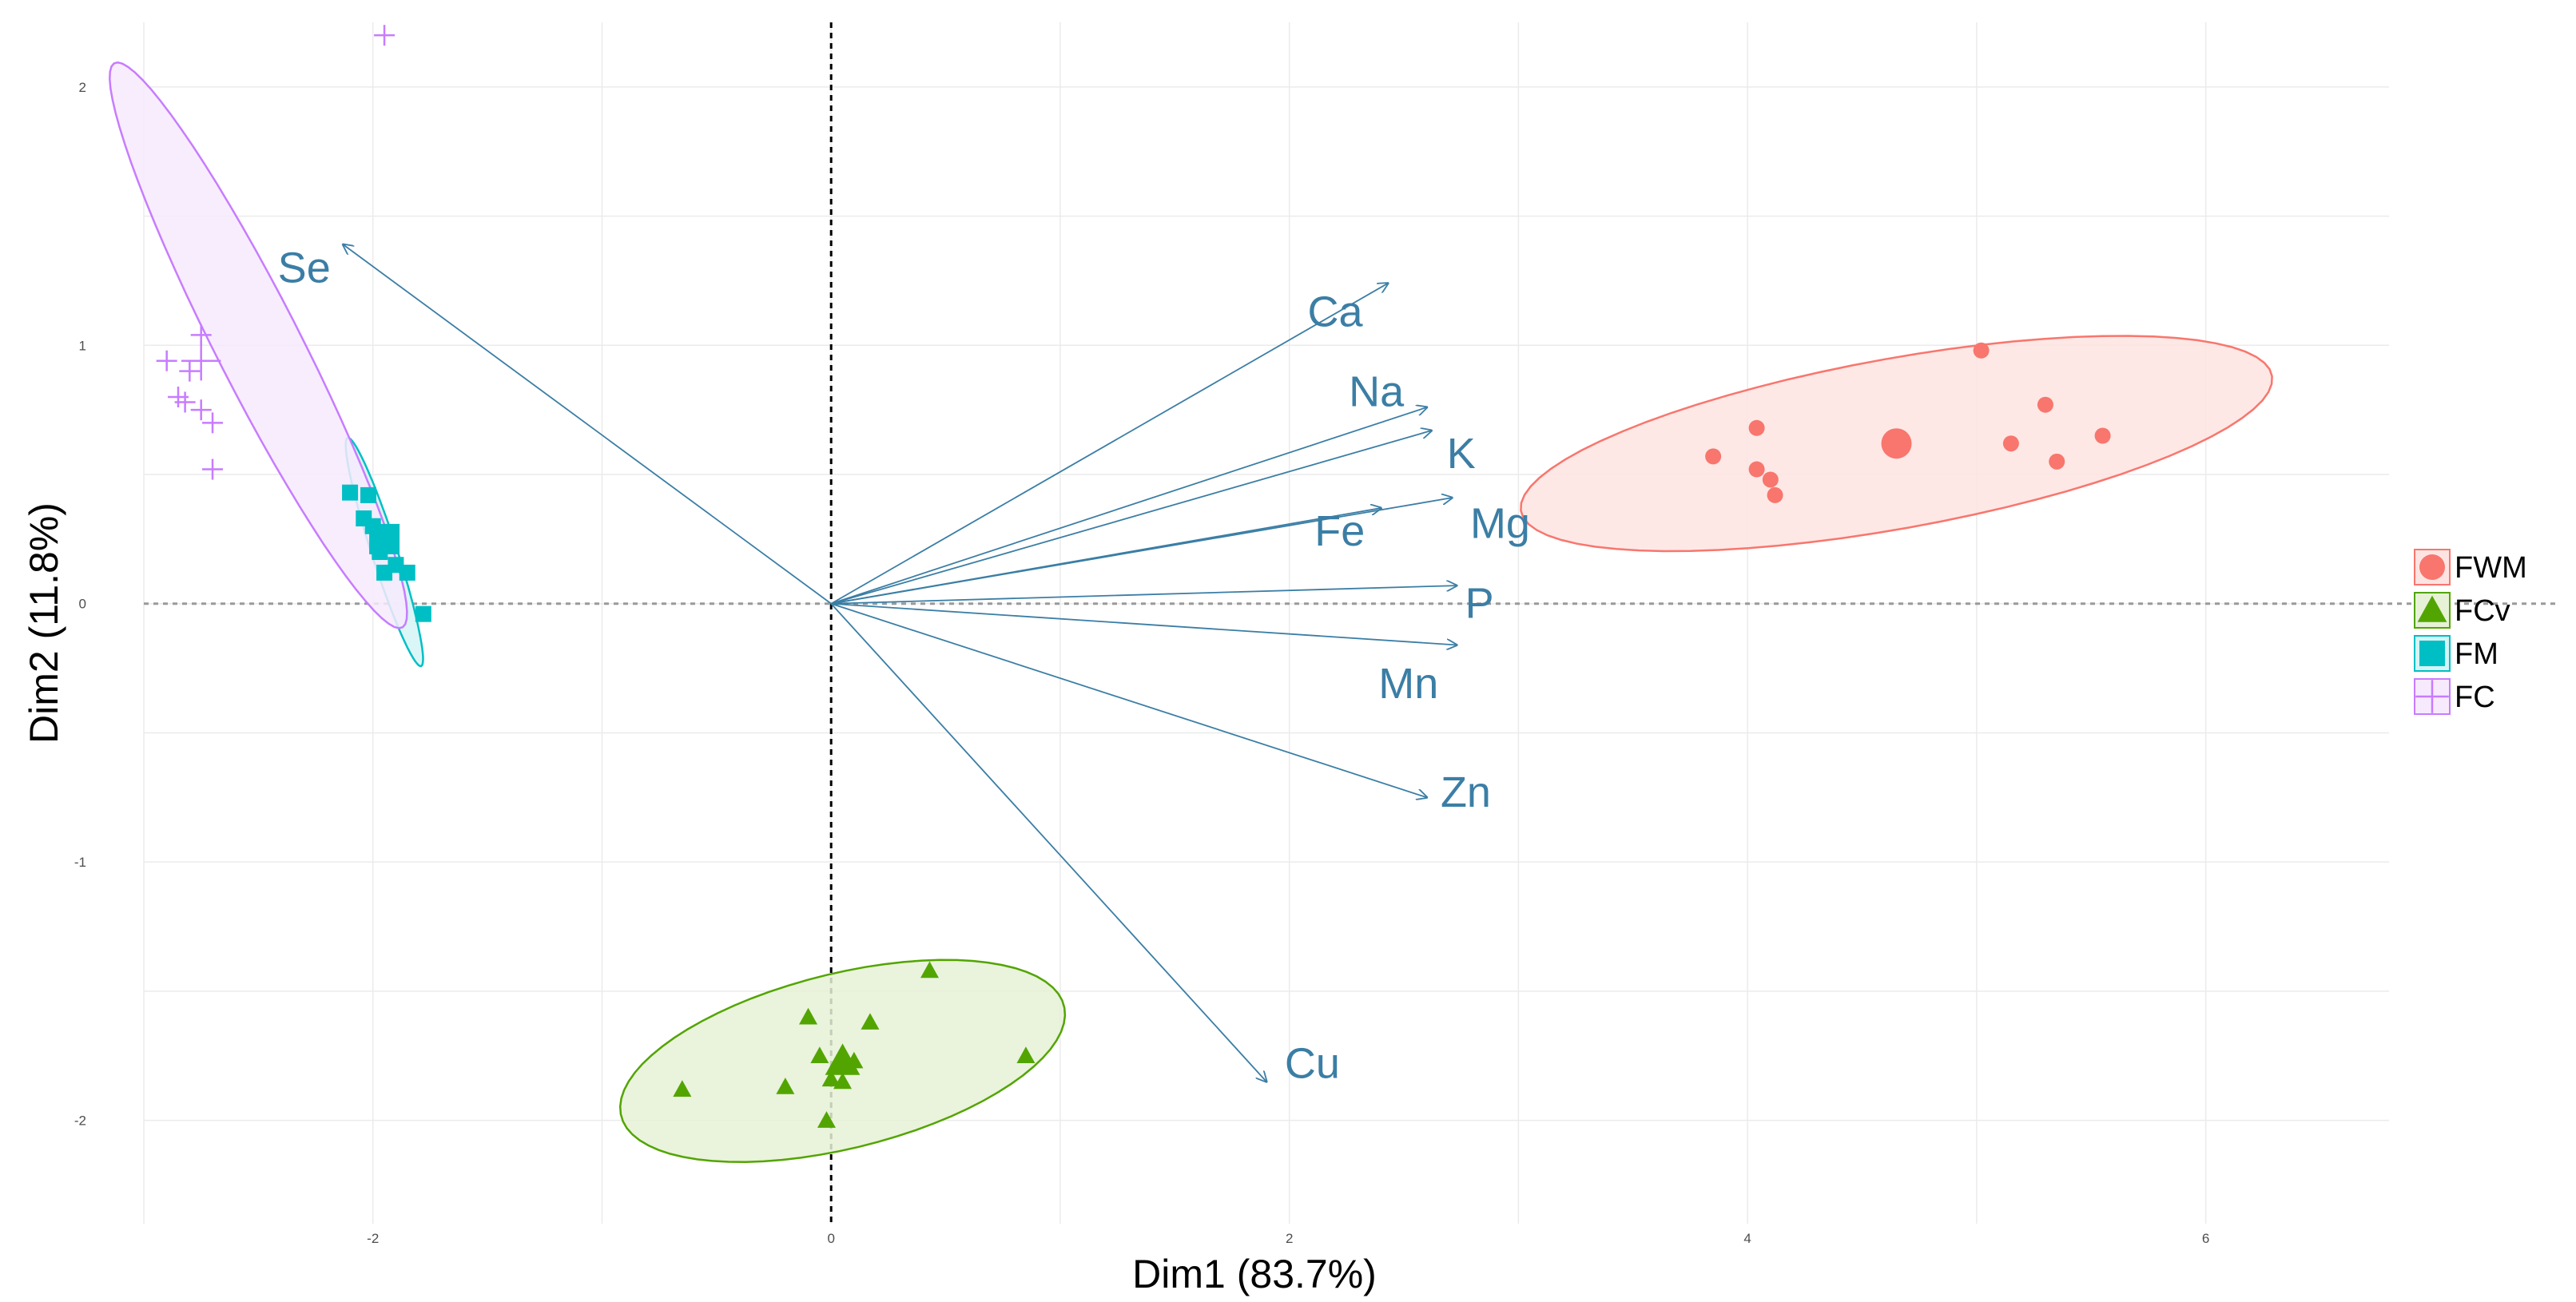  I want to click on label-k: K, so click(1461, 454).